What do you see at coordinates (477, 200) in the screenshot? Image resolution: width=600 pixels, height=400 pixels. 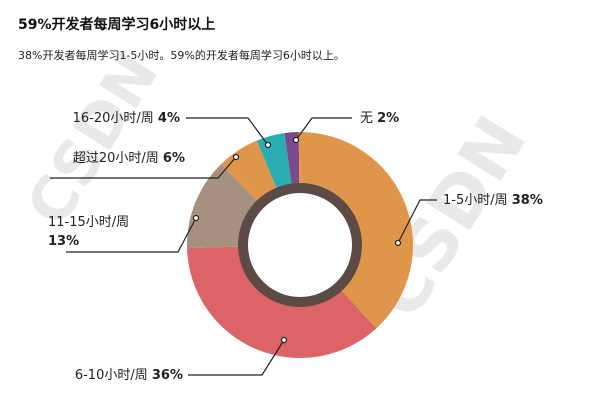 I see `slice-label-name: 1-5小时/周` at bounding box center [477, 200].